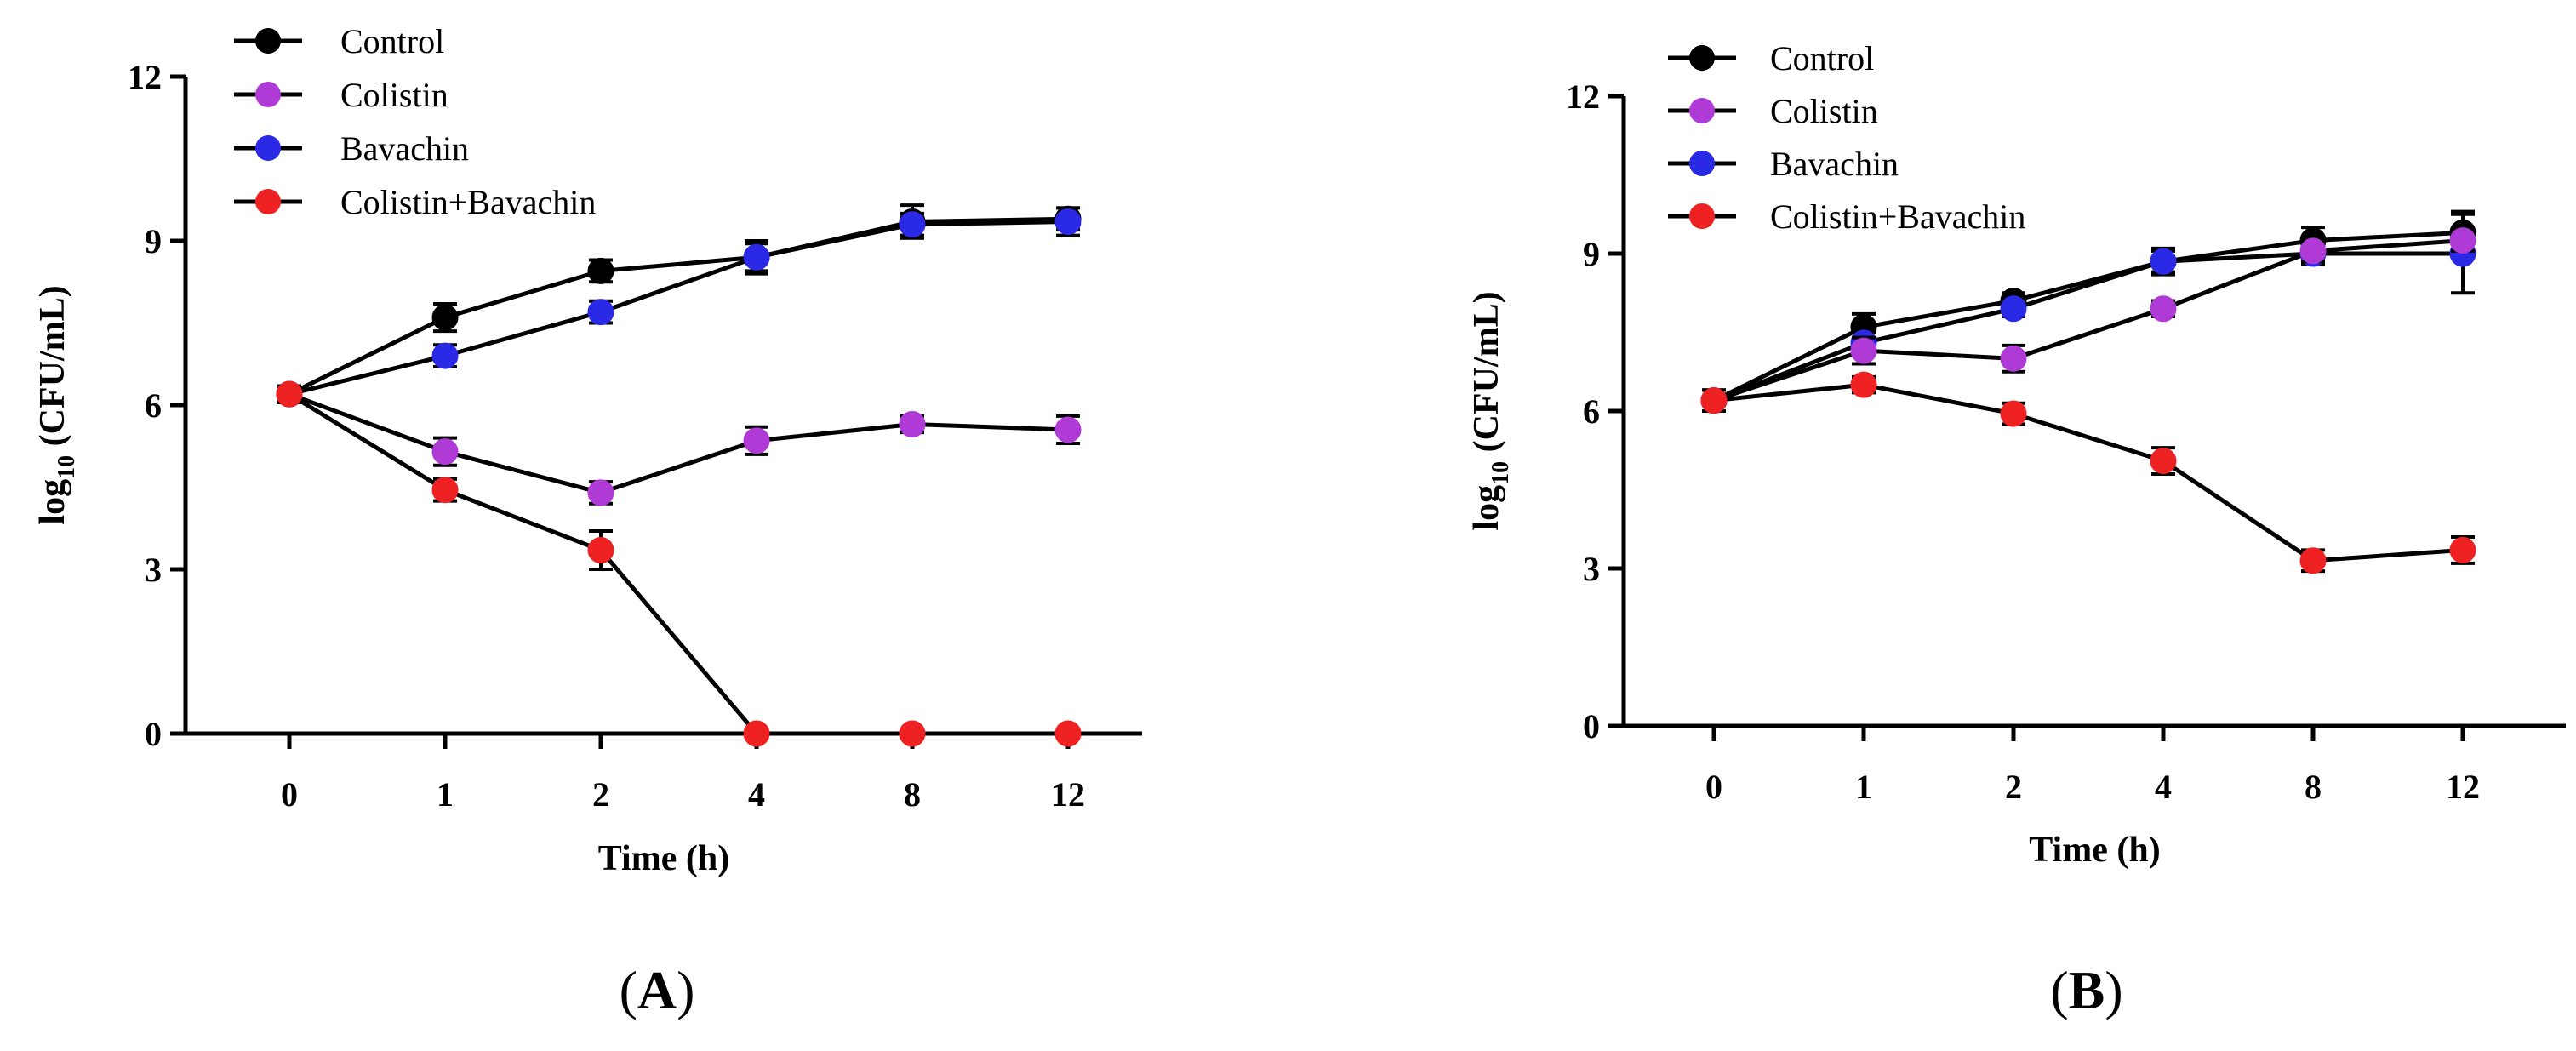 This screenshot has height=1051, width=2576. Describe the element at coordinates (657, 990) in the screenshot. I see `panel-label-a: (A)` at that location.